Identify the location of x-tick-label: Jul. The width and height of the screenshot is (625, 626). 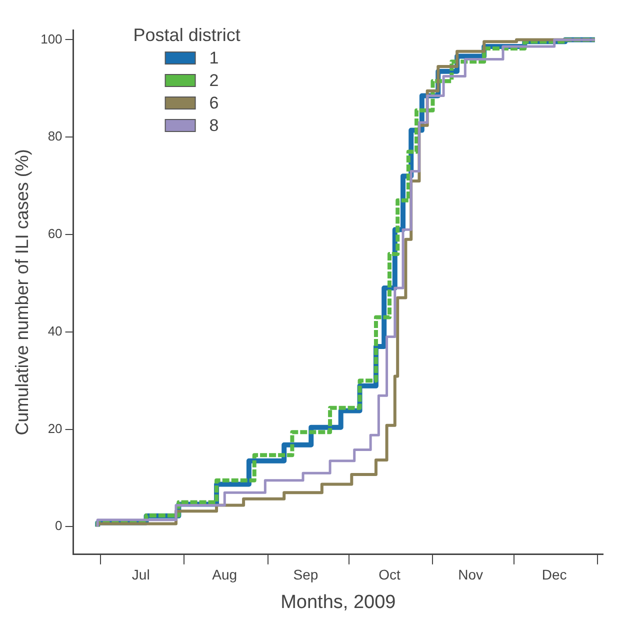
(141, 574).